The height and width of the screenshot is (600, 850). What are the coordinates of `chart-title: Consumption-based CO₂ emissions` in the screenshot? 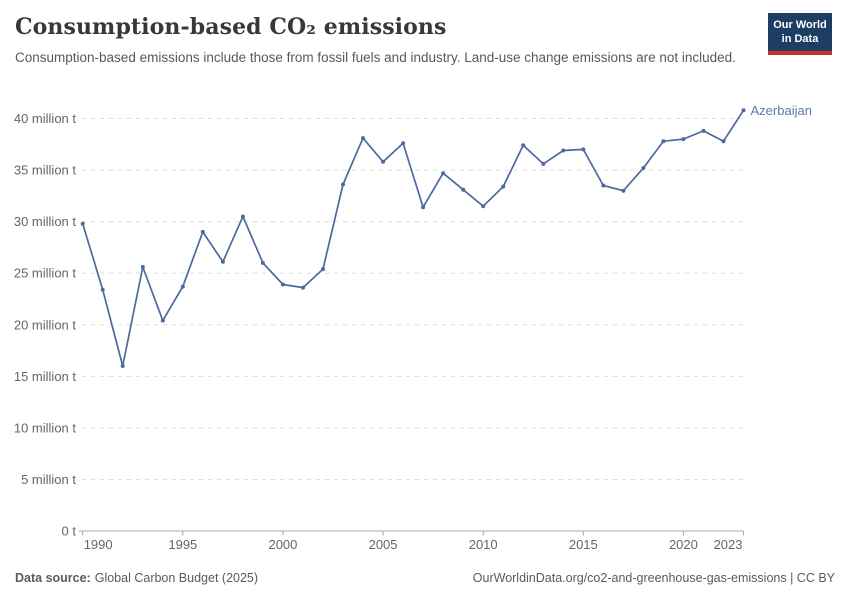 It's located at (231, 27).